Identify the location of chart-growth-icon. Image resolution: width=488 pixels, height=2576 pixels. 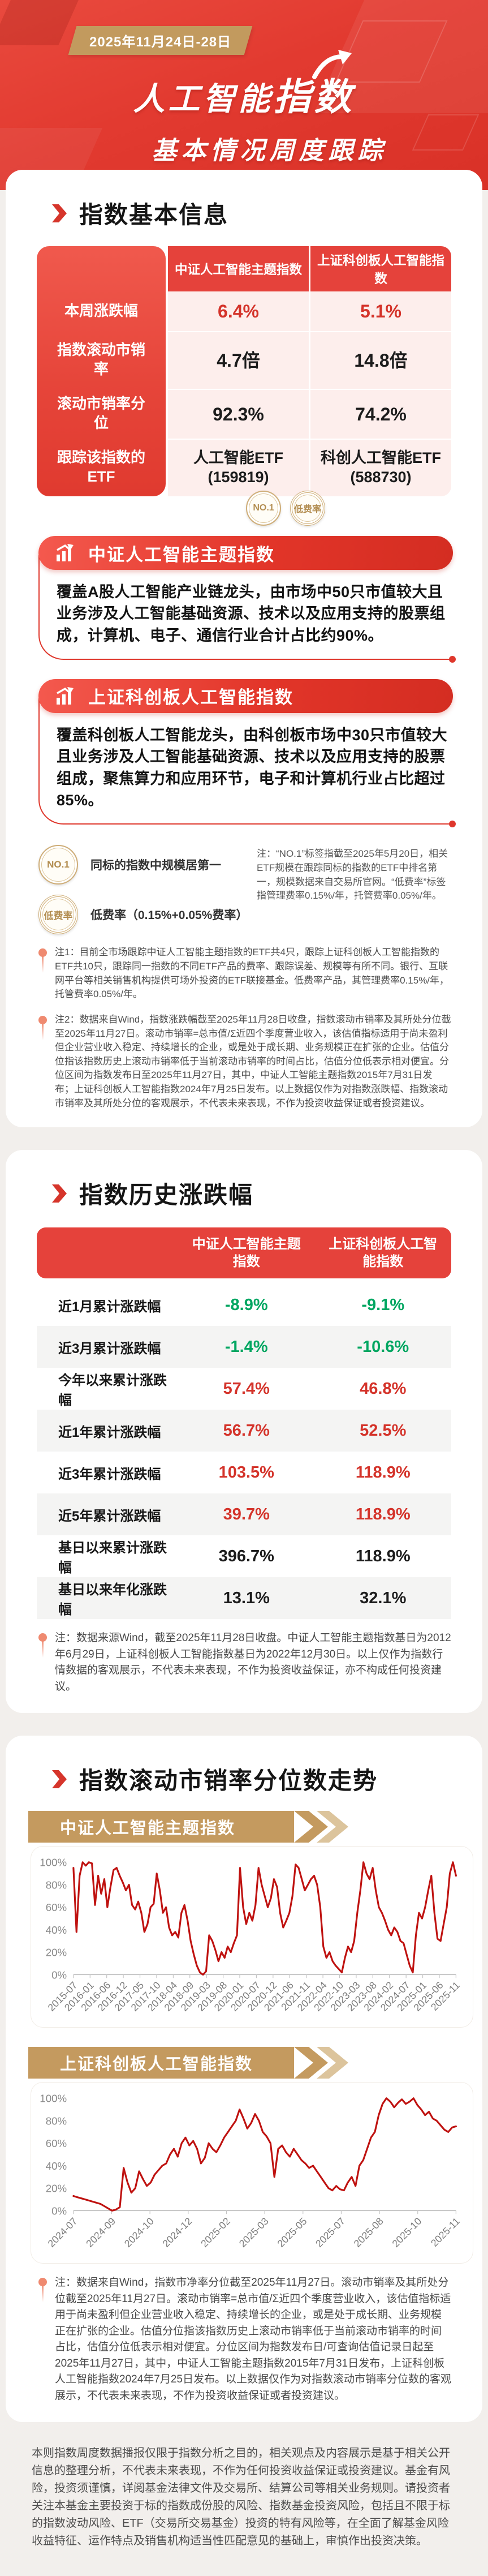
(65, 696).